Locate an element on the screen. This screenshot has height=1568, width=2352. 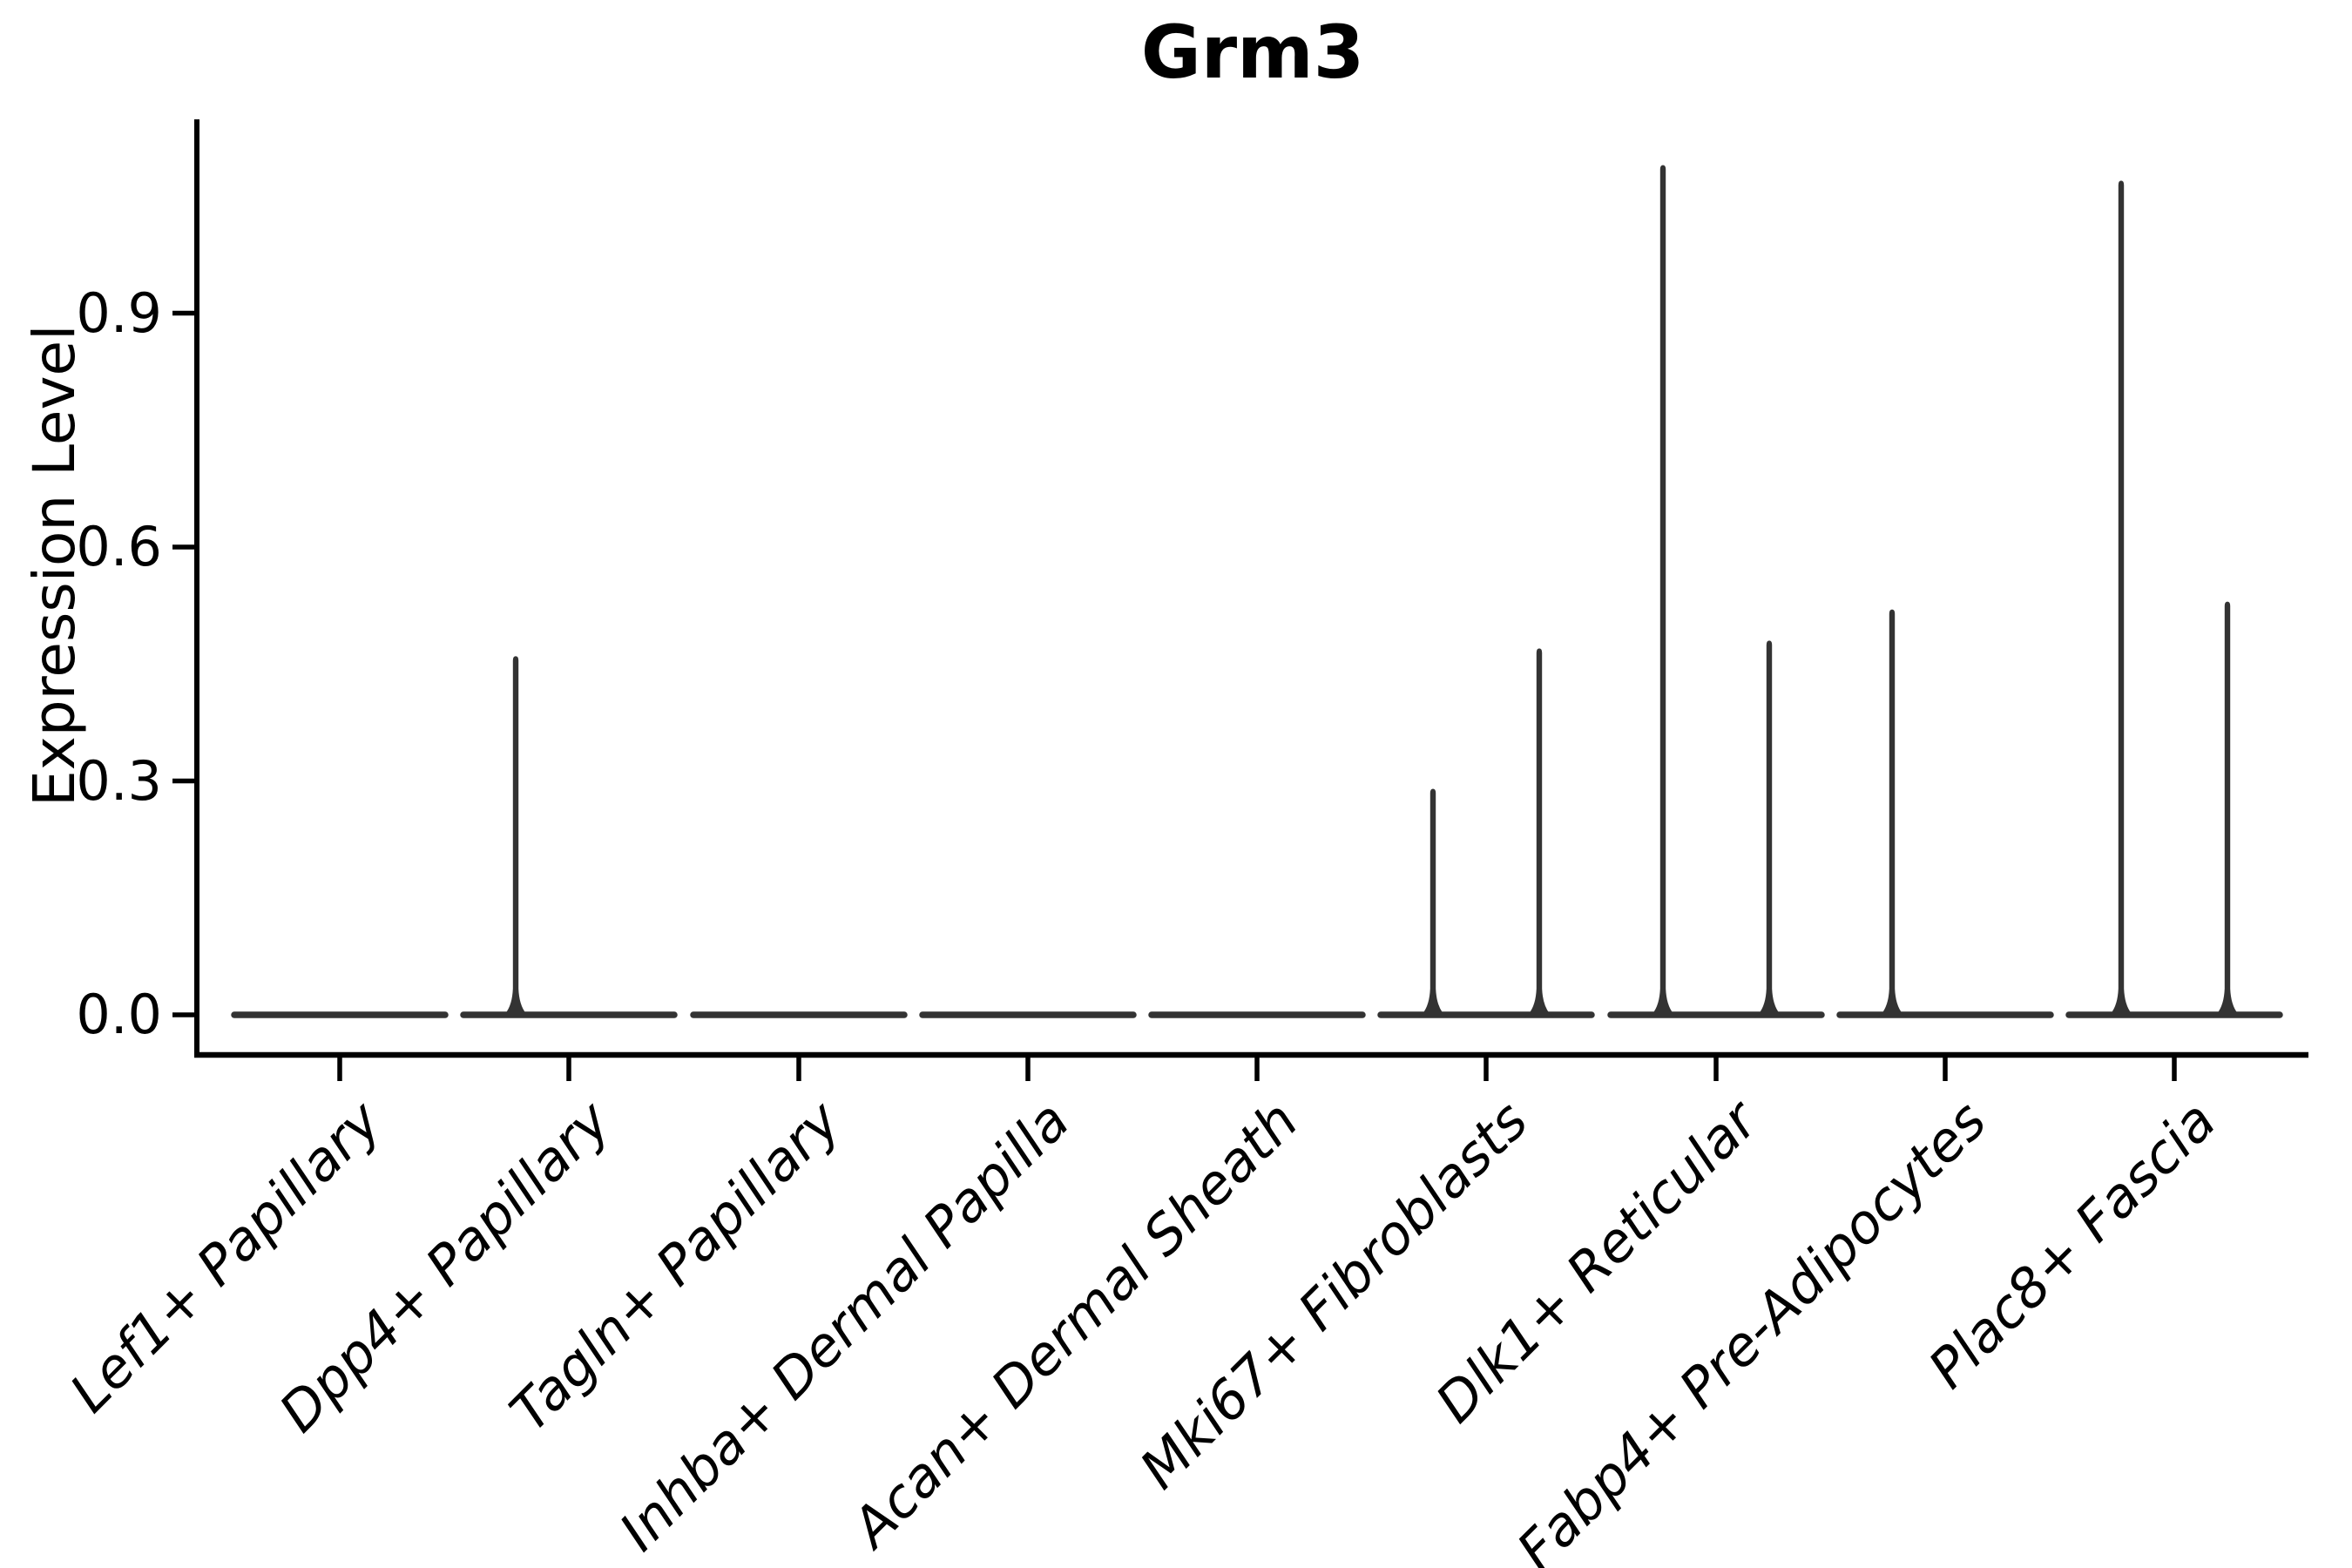
y-tick-label: 0.6 is located at coordinates (119, 546).